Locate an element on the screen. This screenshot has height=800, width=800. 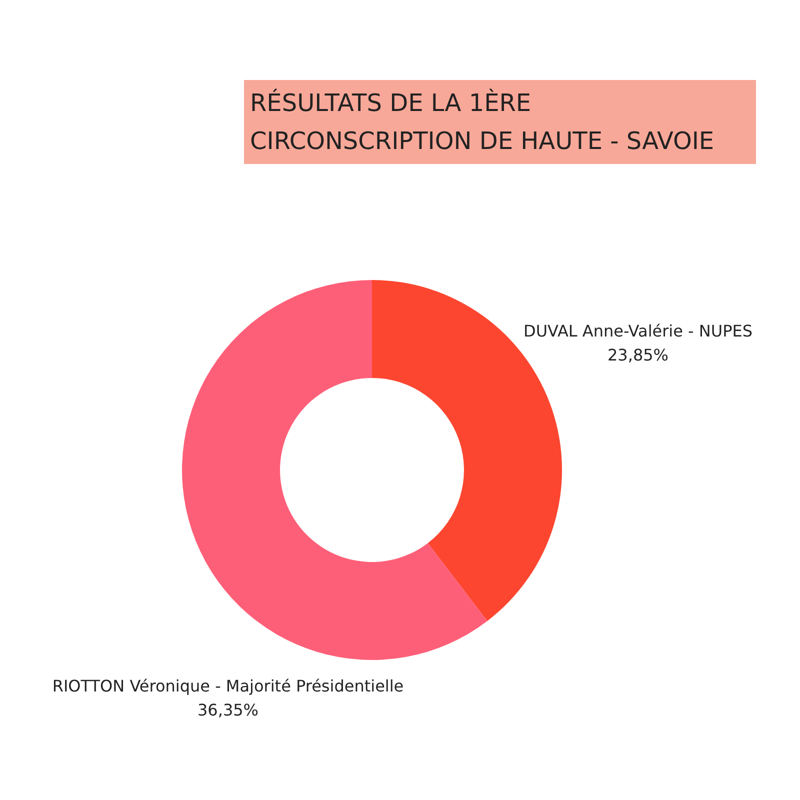
data-label: 36,35% is located at coordinates (228, 710).